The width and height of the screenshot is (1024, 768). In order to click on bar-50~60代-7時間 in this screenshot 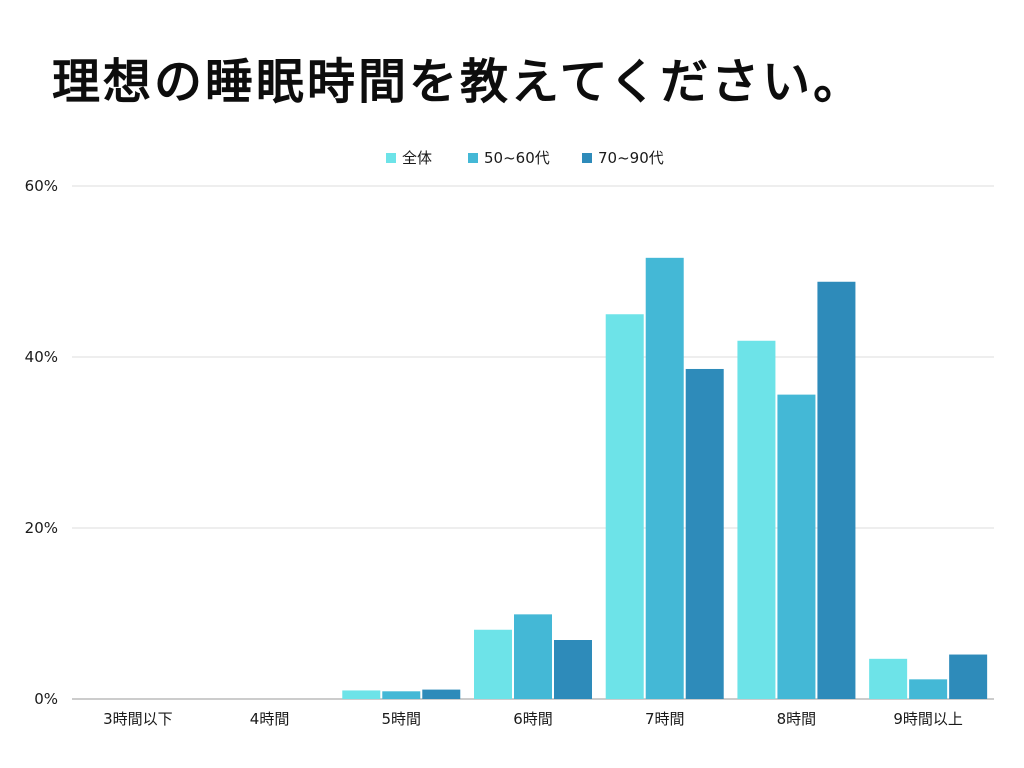, I will do `click(664, 478)`.